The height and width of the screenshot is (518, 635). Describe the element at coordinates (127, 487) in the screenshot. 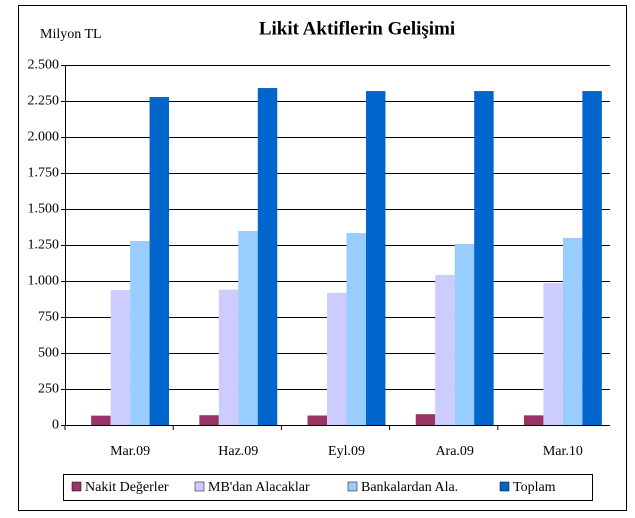

I see `legend-label: Nakit Değerler` at that location.